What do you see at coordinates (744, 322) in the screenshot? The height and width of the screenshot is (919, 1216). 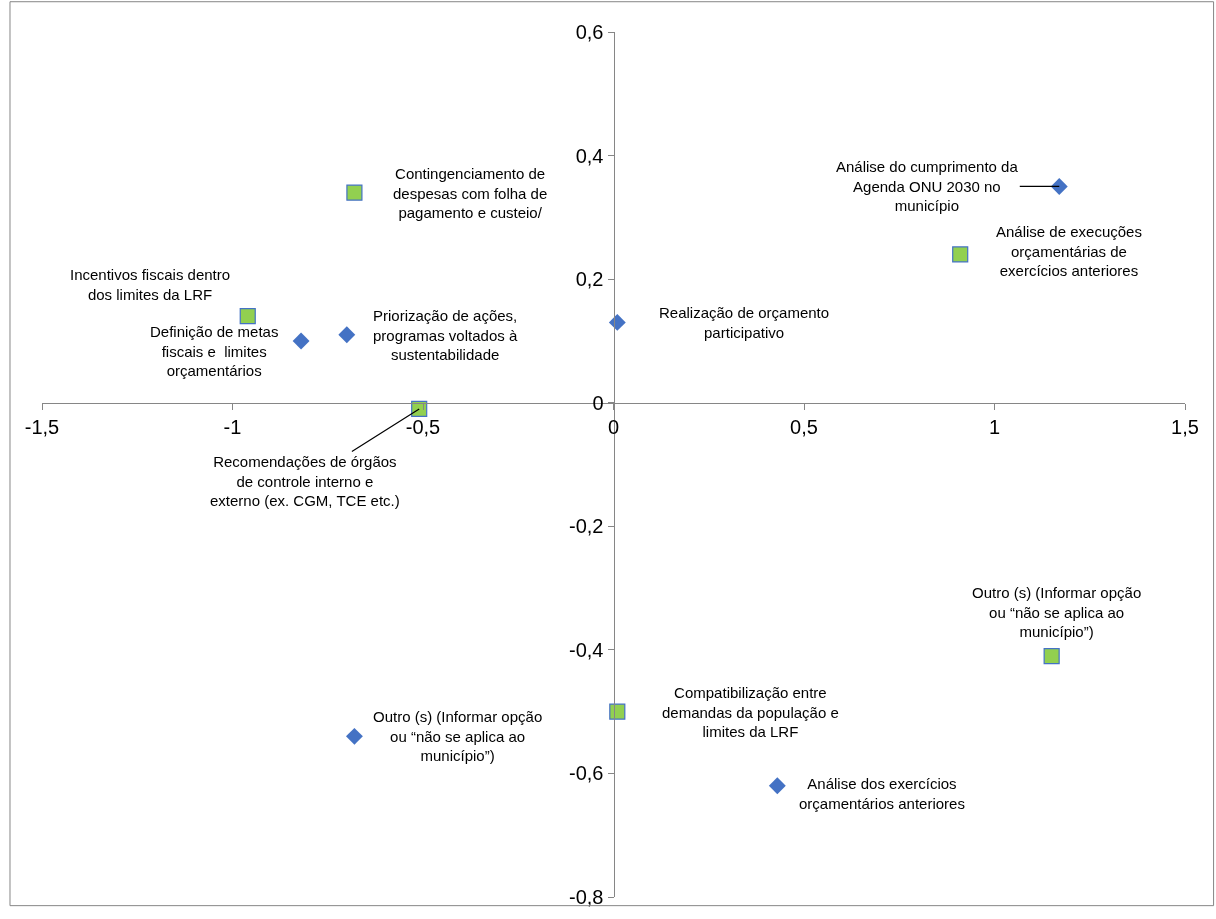 I see `annotation: Realização de orçamento participativo` at bounding box center [744, 322].